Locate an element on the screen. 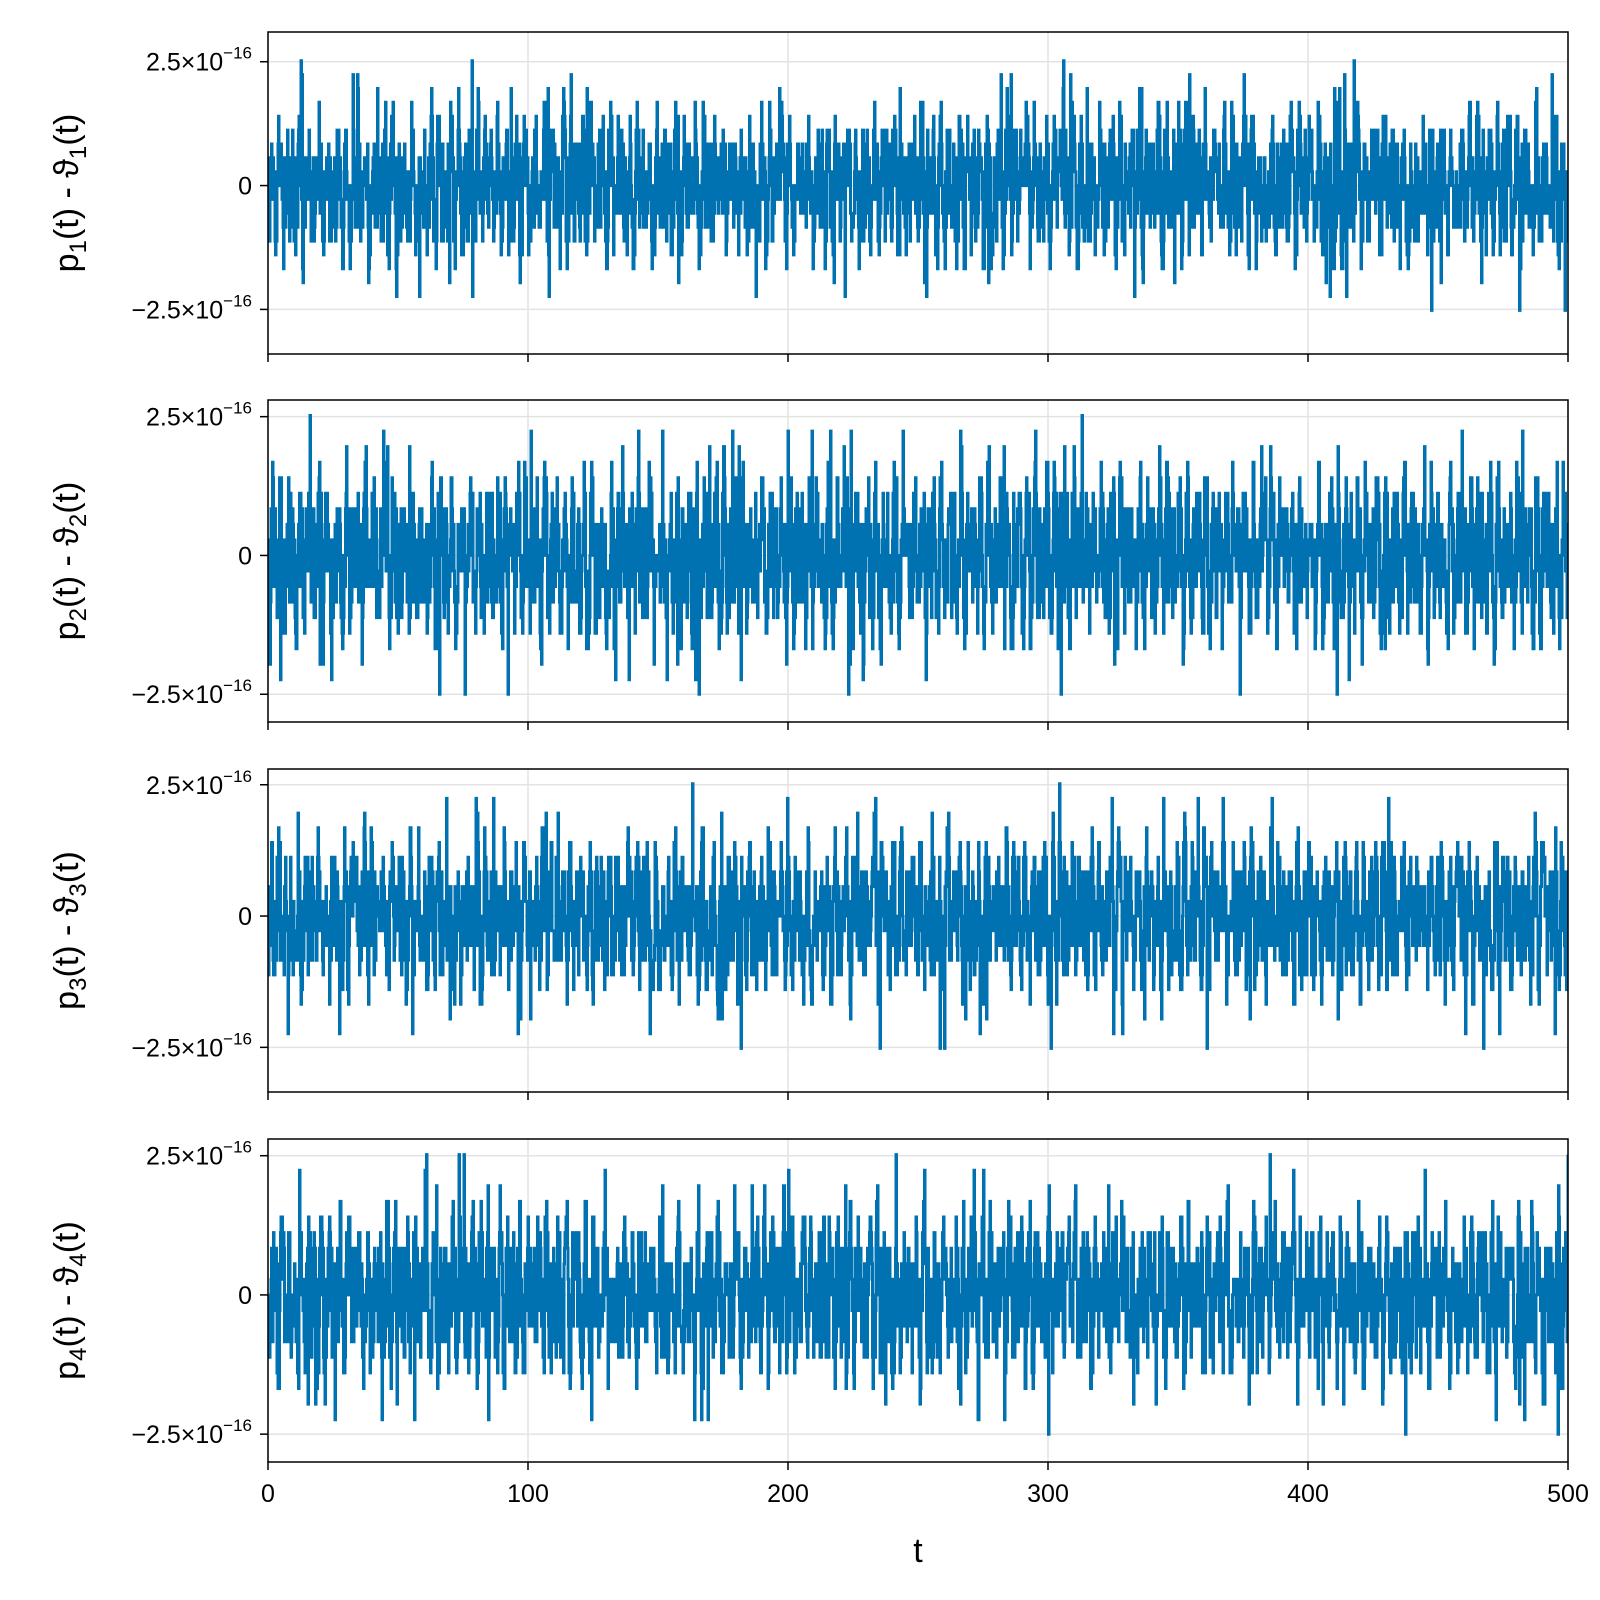 This screenshot has height=1600, width=1600. x-tick-label: 0 is located at coordinates (268, 1494).